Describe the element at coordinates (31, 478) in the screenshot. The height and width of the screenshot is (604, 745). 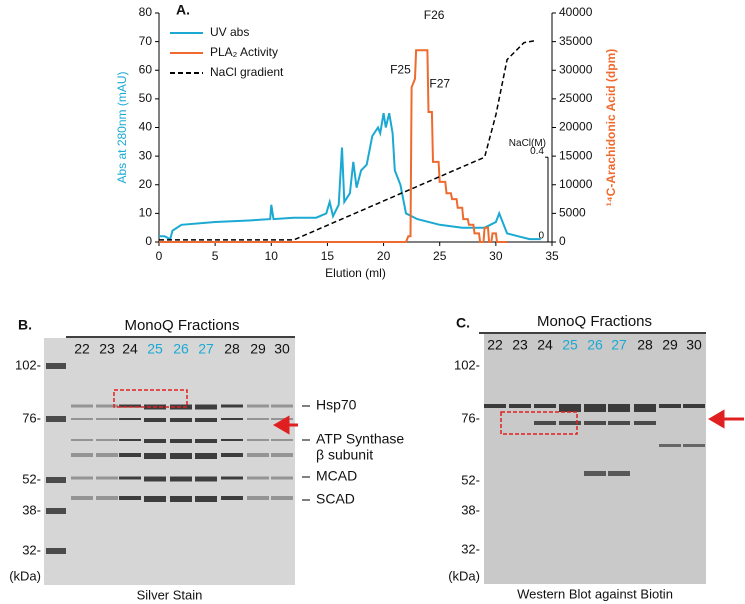
I see `marker-label: 52-` at that location.